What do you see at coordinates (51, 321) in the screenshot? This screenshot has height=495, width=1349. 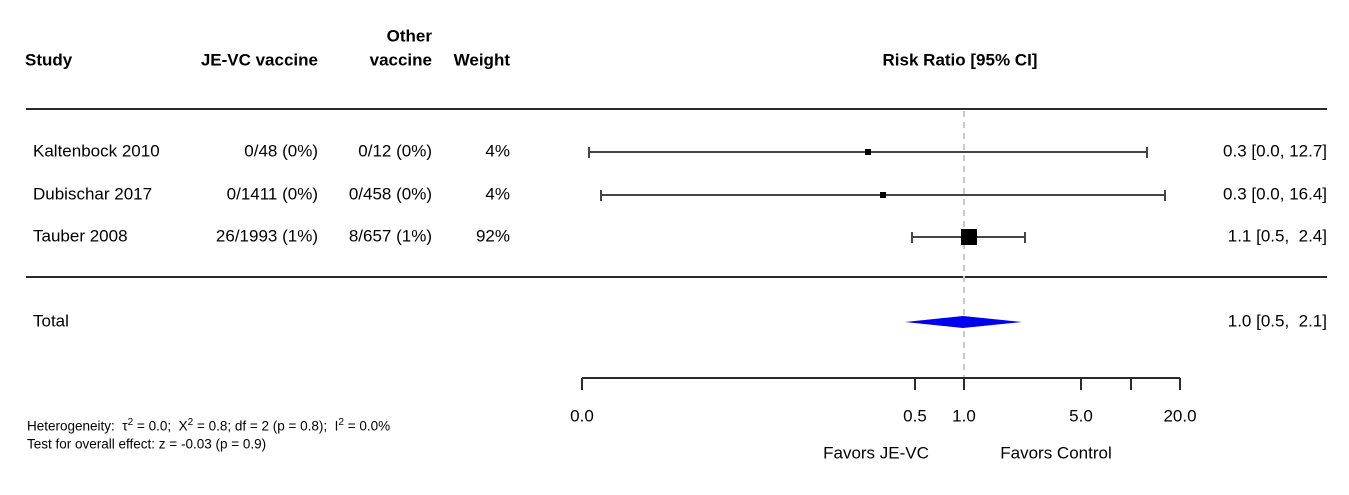 I see `total-label: Total` at bounding box center [51, 321].